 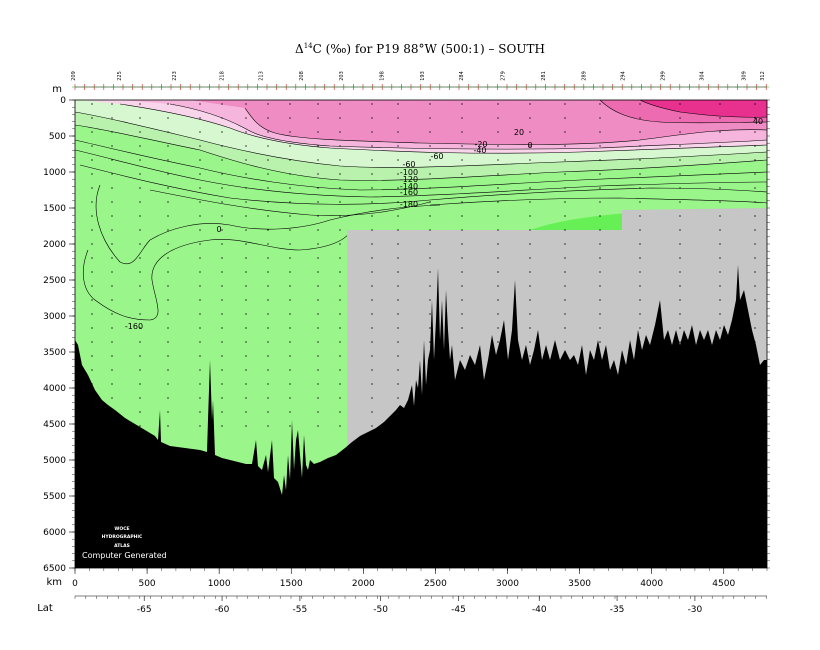 I want to click on top-ticks, so click(x=421, y=87).